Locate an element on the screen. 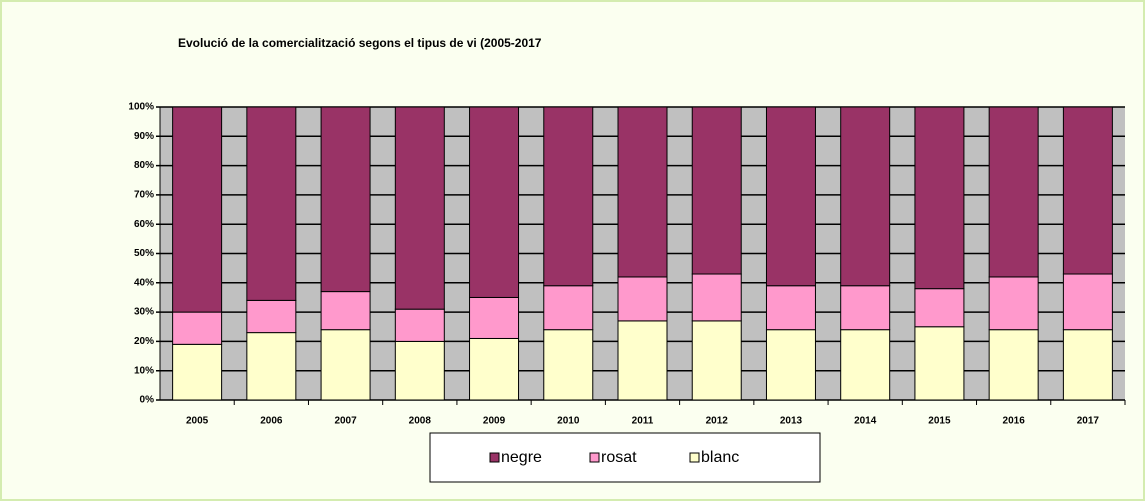 The width and height of the screenshot is (1145, 501). y-tick-label: 10% is located at coordinates (144, 370).